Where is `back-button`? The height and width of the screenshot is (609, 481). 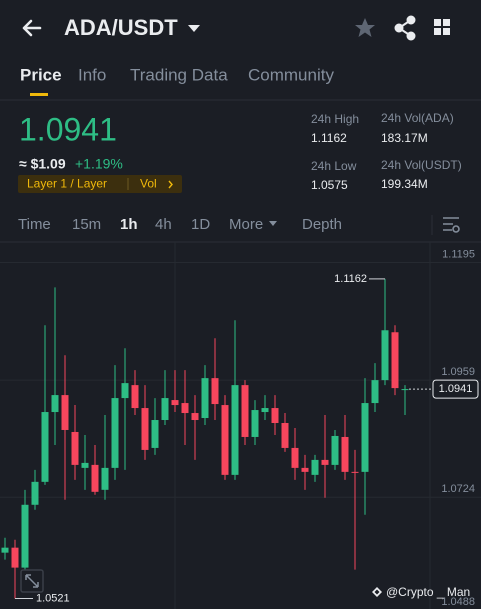 back-button is located at coordinates (32, 28).